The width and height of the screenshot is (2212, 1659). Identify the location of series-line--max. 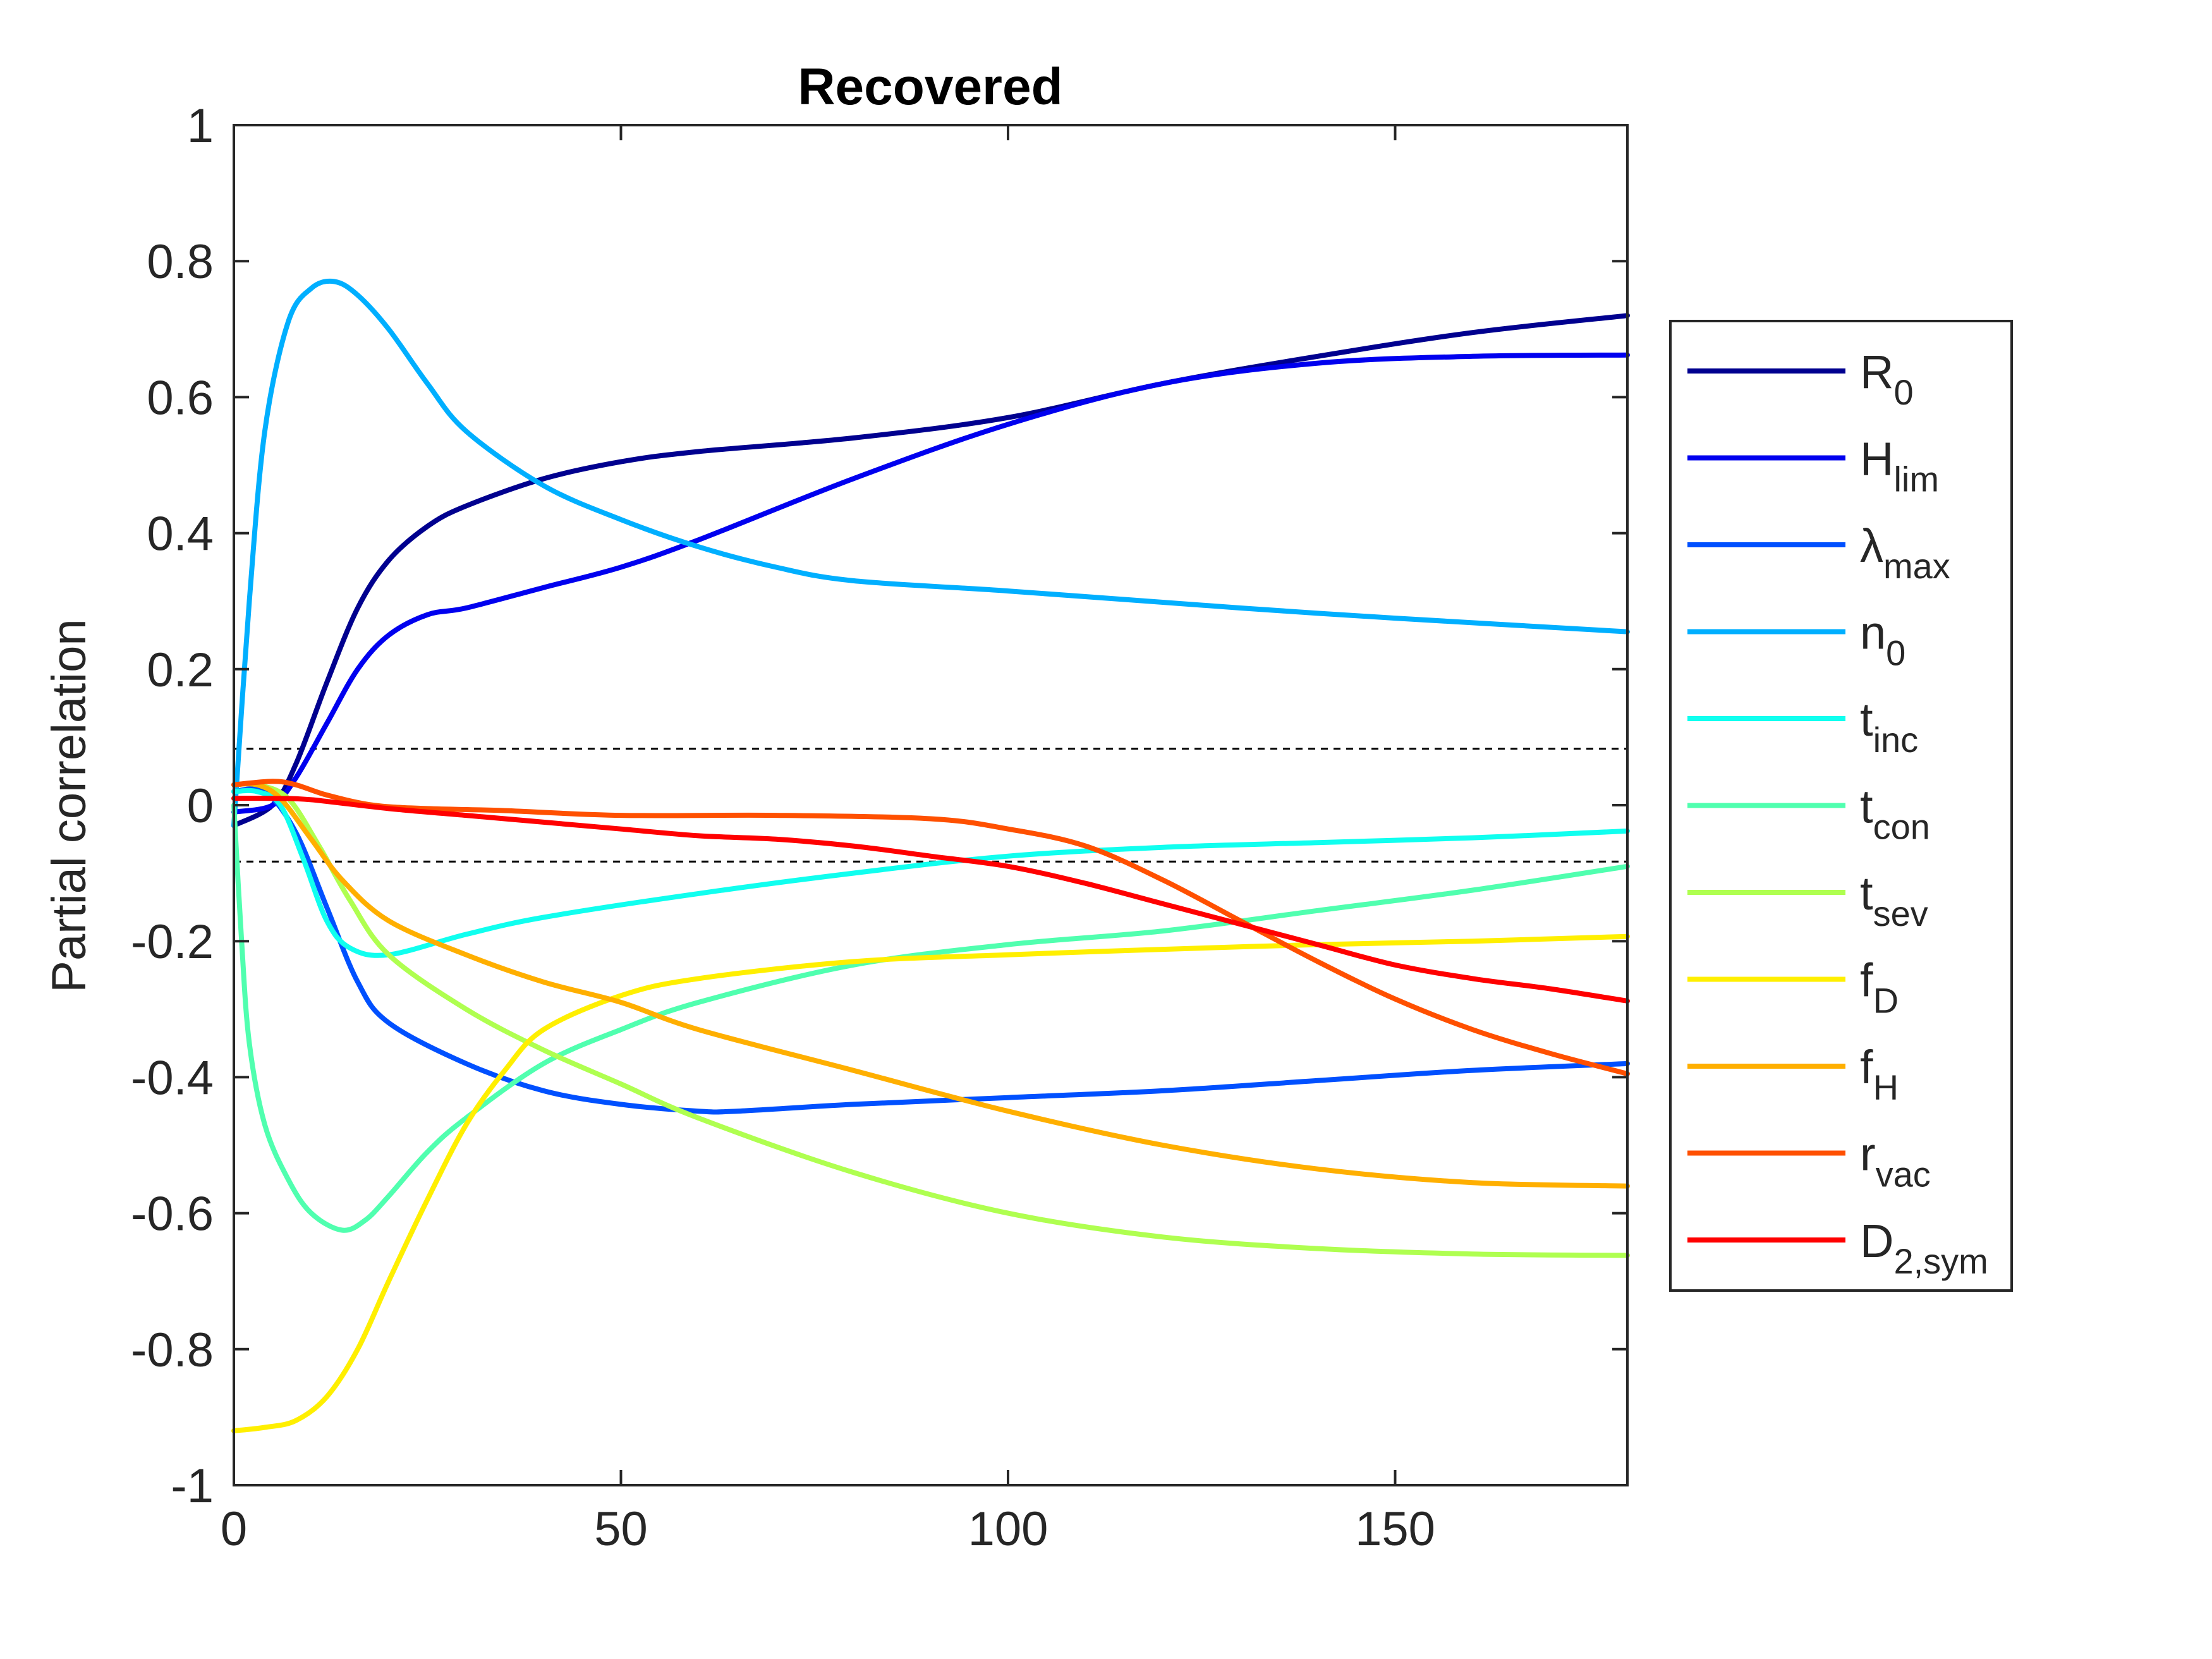
(930, 951).